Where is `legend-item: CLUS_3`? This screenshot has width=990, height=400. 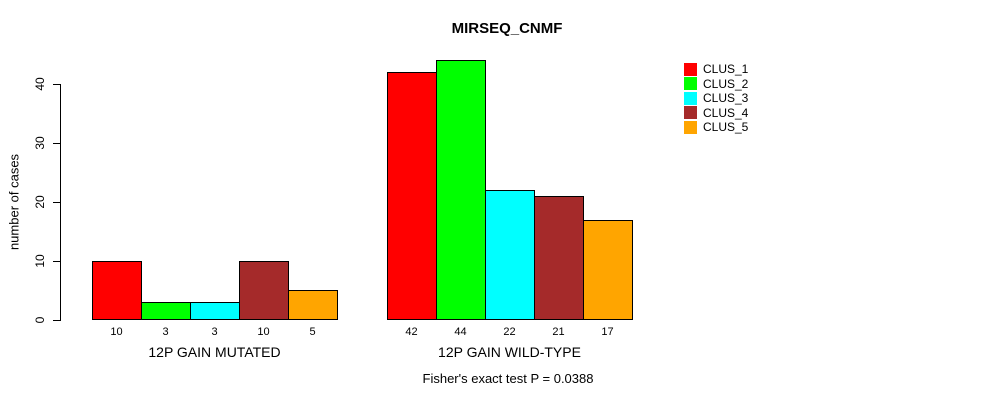
legend-item: CLUS_3 is located at coordinates (716, 98).